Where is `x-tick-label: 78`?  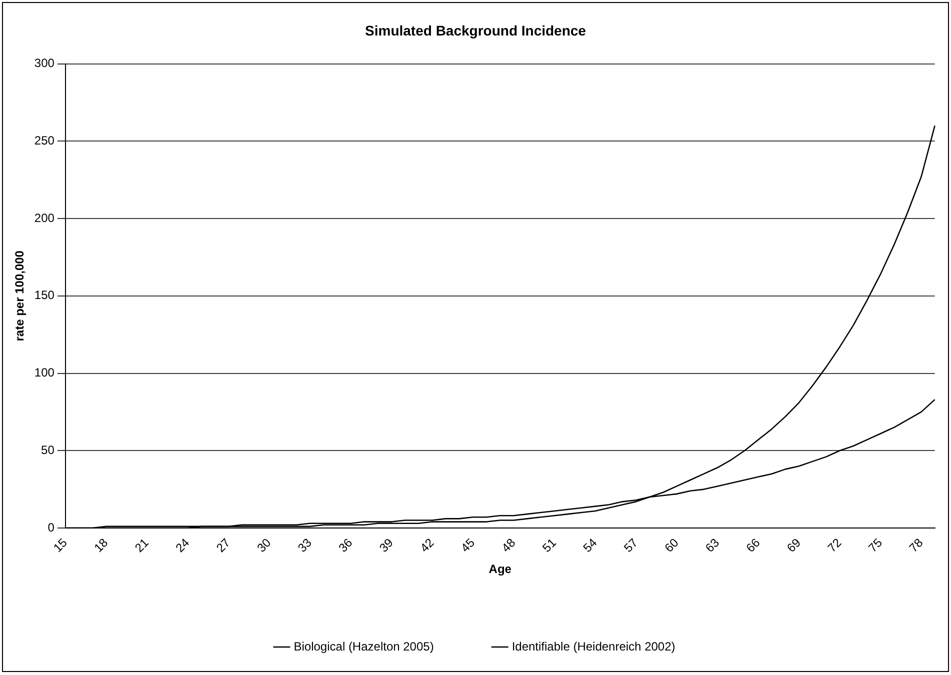 x-tick-label: 78 is located at coordinates (916, 545).